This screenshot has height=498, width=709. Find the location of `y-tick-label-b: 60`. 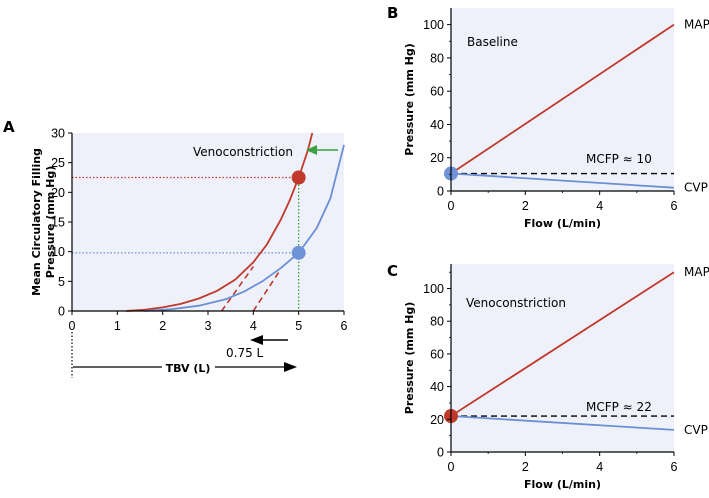

y-tick-label-b: 60 is located at coordinates (437, 92).